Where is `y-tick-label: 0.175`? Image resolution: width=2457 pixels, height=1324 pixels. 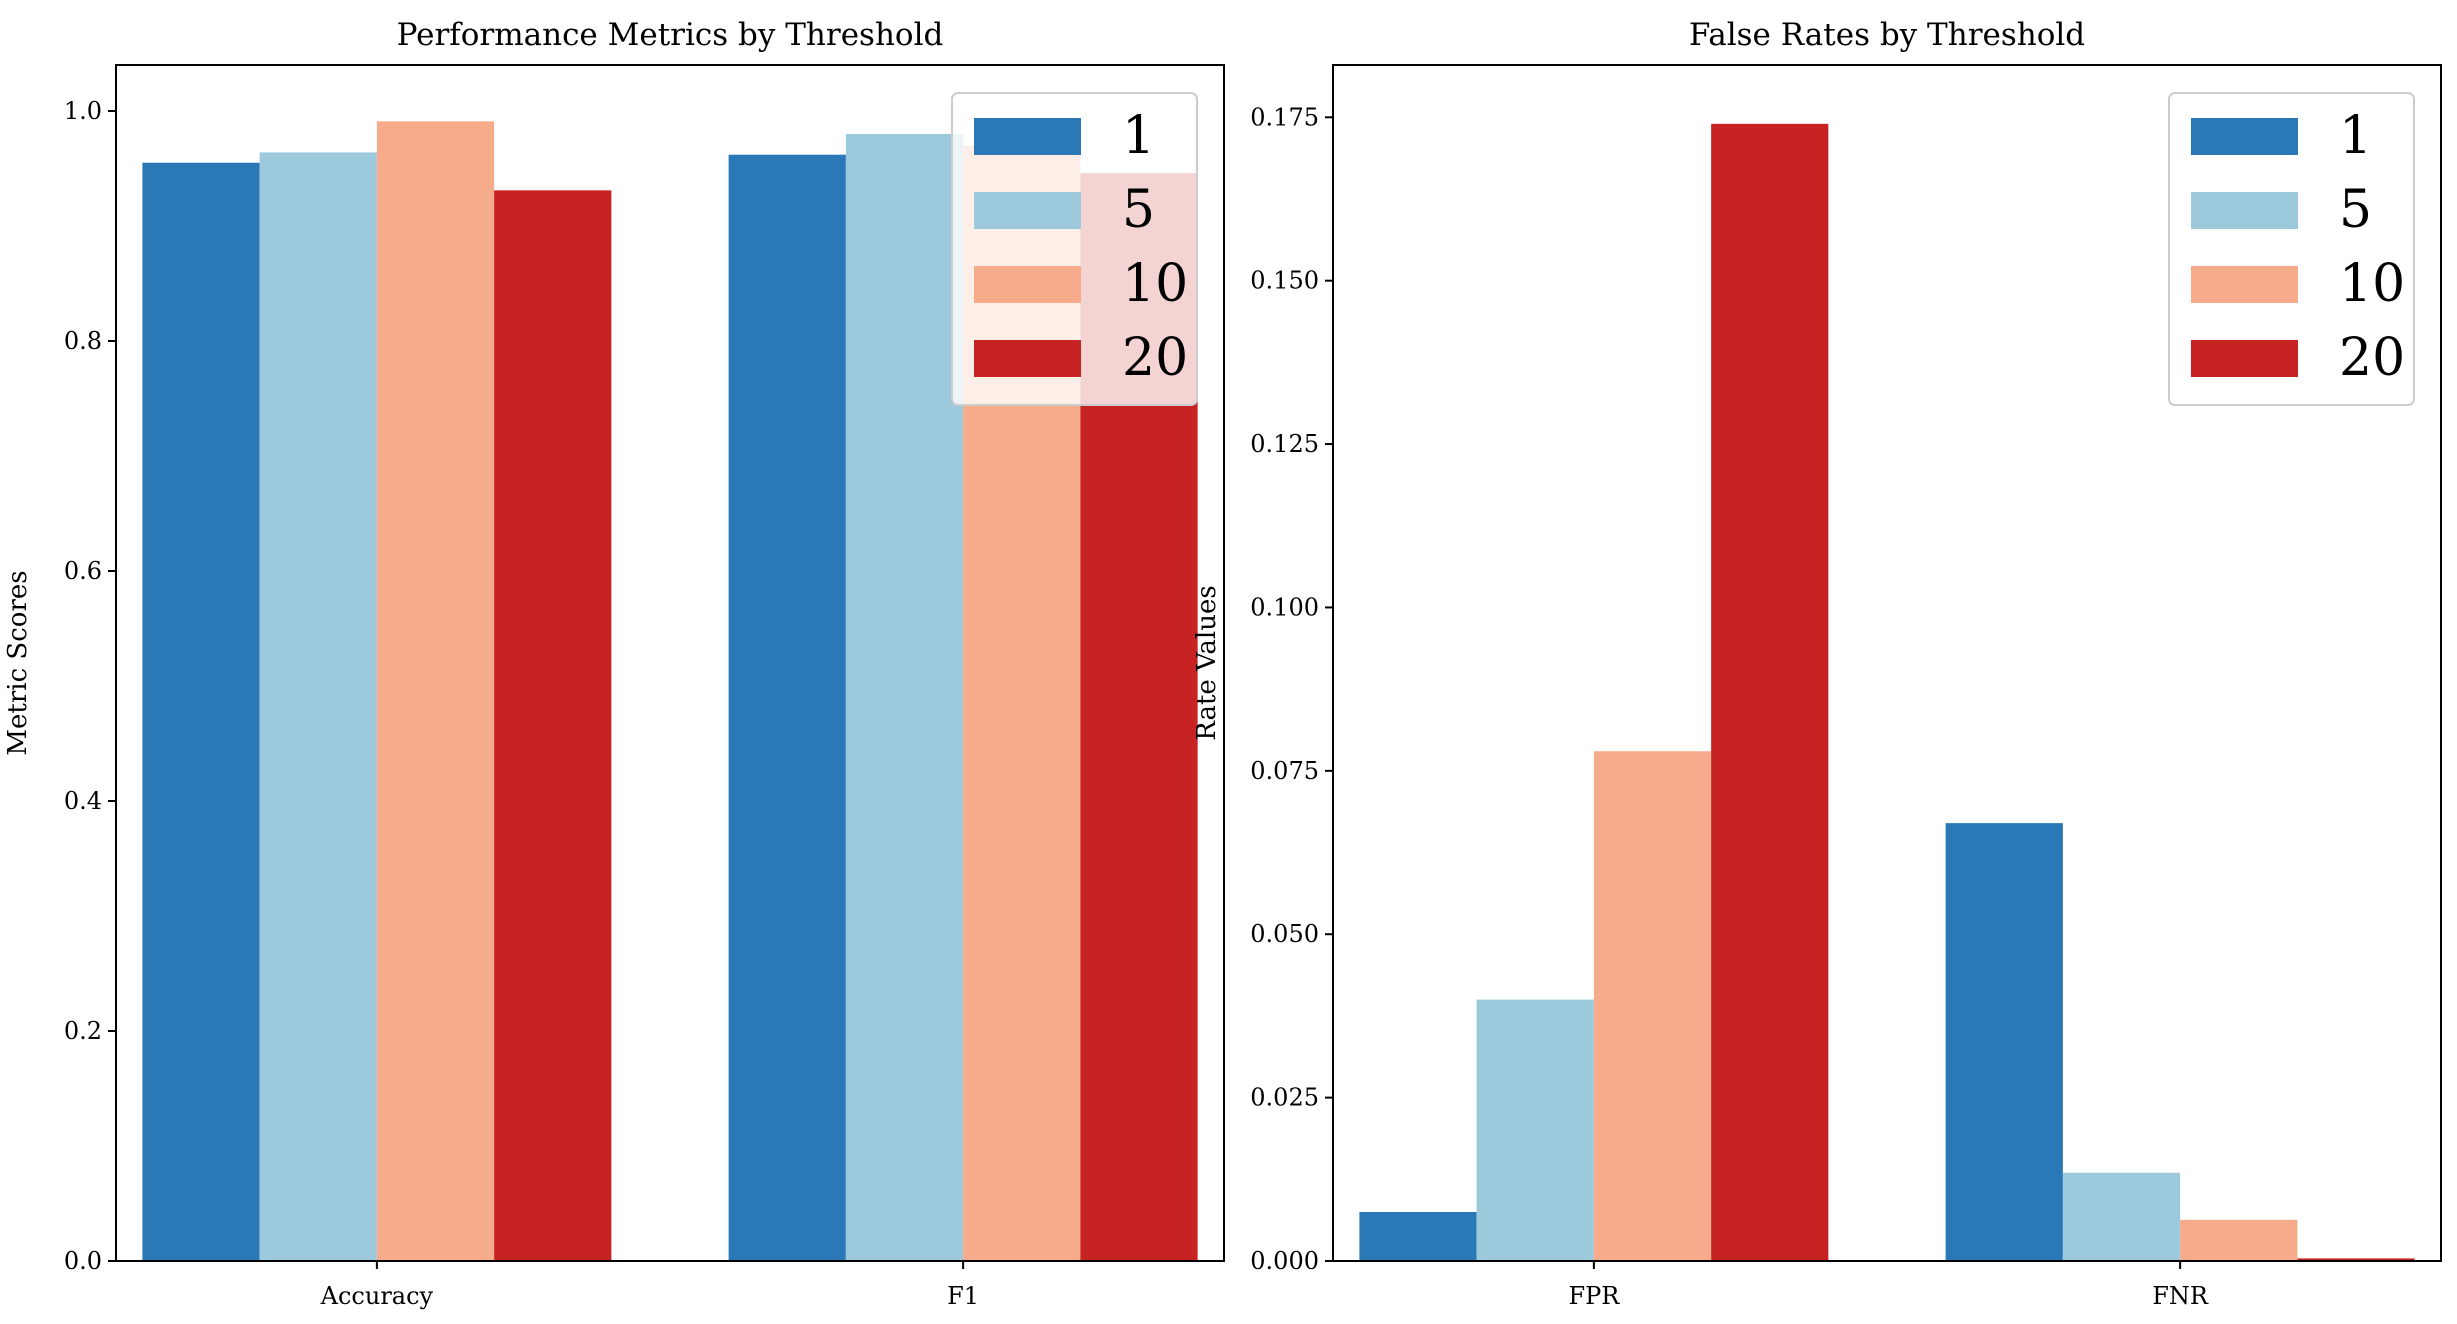 y-tick-label: 0.175 is located at coordinates (1284, 117).